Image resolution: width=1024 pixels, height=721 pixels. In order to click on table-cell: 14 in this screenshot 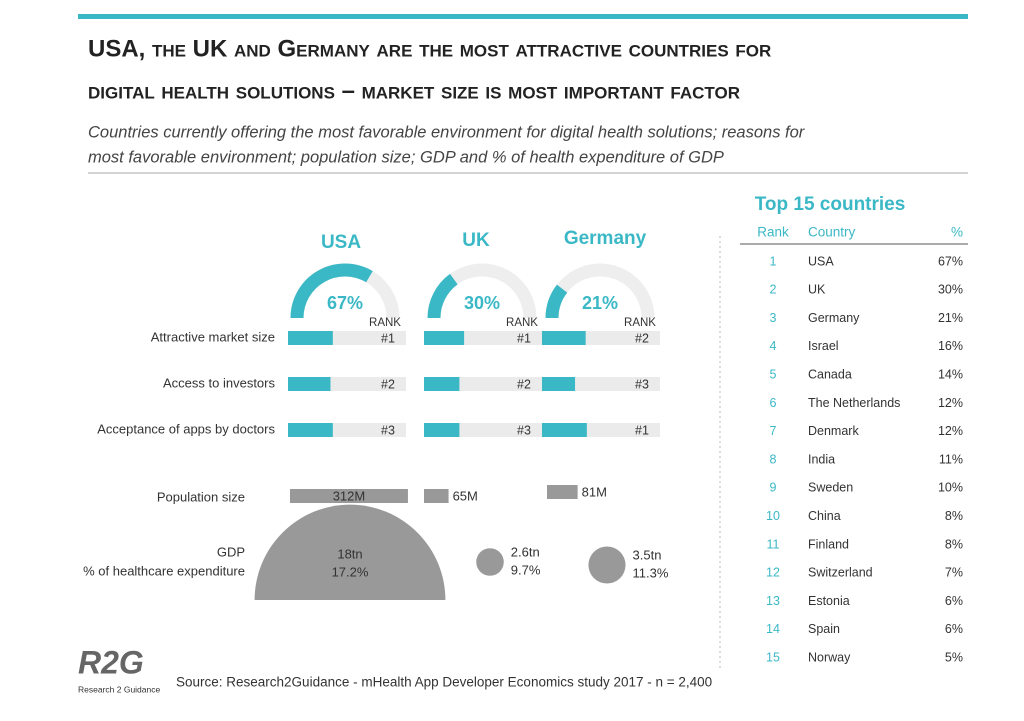, I will do `click(773, 629)`.